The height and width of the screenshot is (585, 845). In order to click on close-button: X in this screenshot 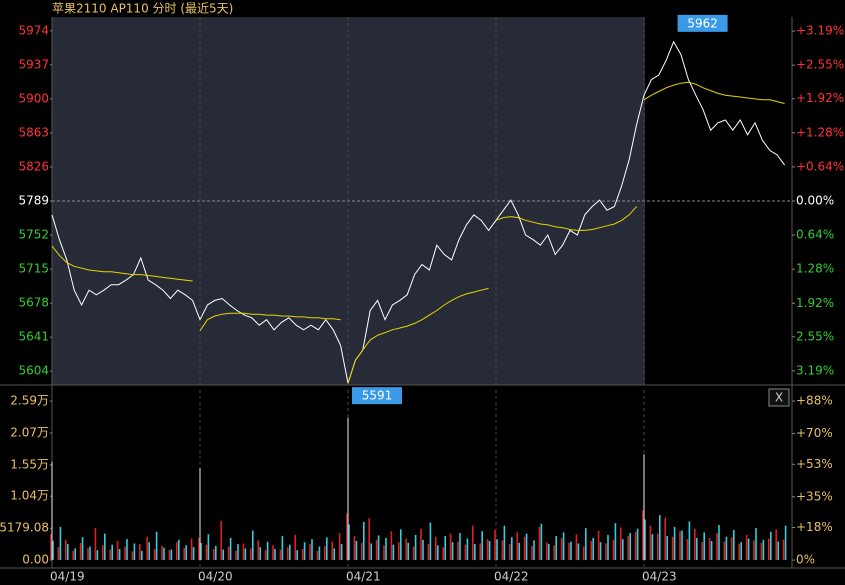, I will do `click(779, 397)`.